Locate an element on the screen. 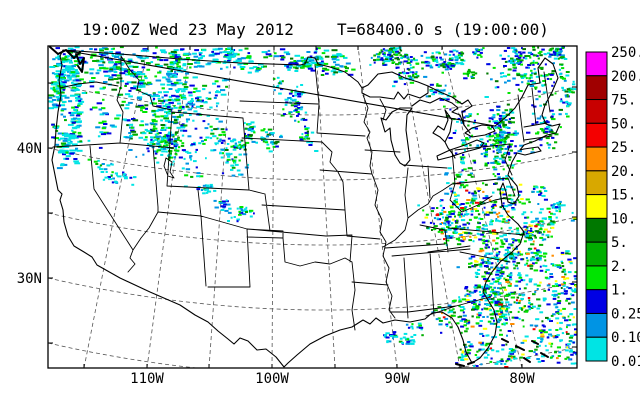  legend-value-label: 10. is located at coordinates (623, 219).